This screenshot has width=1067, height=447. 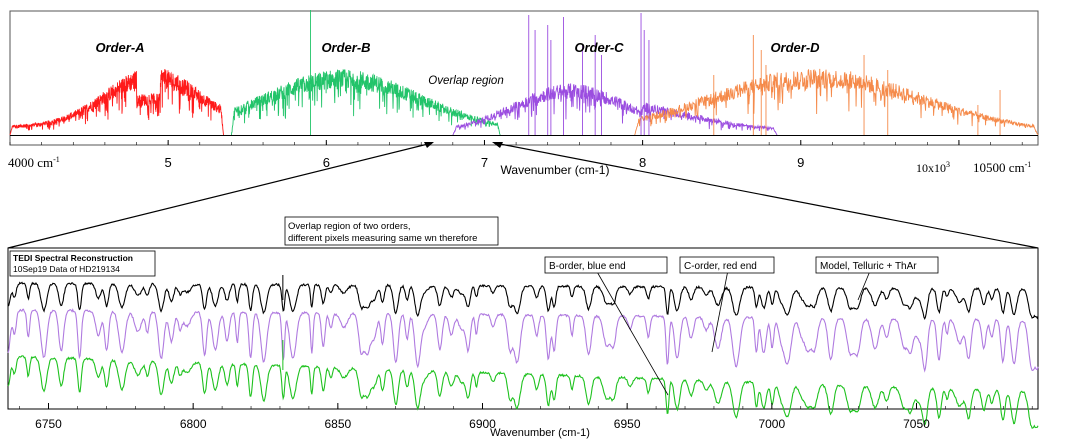 What do you see at coordinates (48, 424) in the screenshot?
I see `bottom-x-tick-label: 6750` at bounding box center [48, 424].